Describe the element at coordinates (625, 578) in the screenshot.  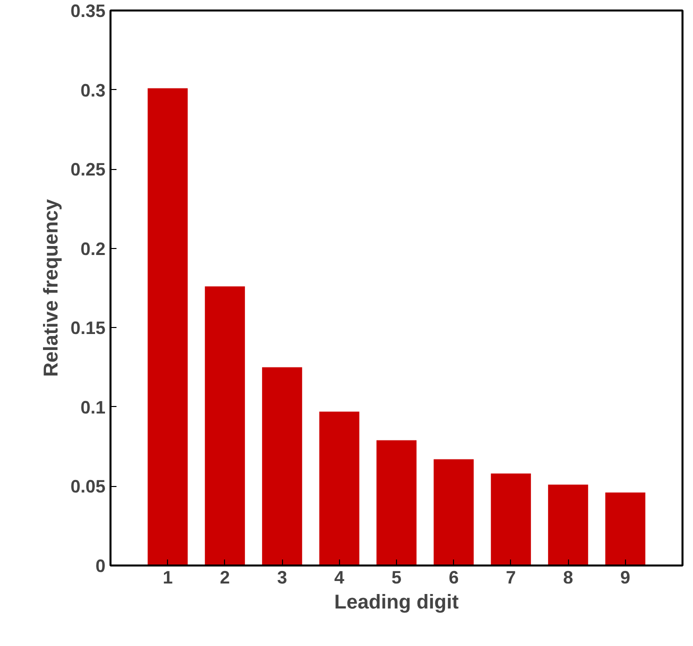
I see `x-tick-label: 9` at that location.